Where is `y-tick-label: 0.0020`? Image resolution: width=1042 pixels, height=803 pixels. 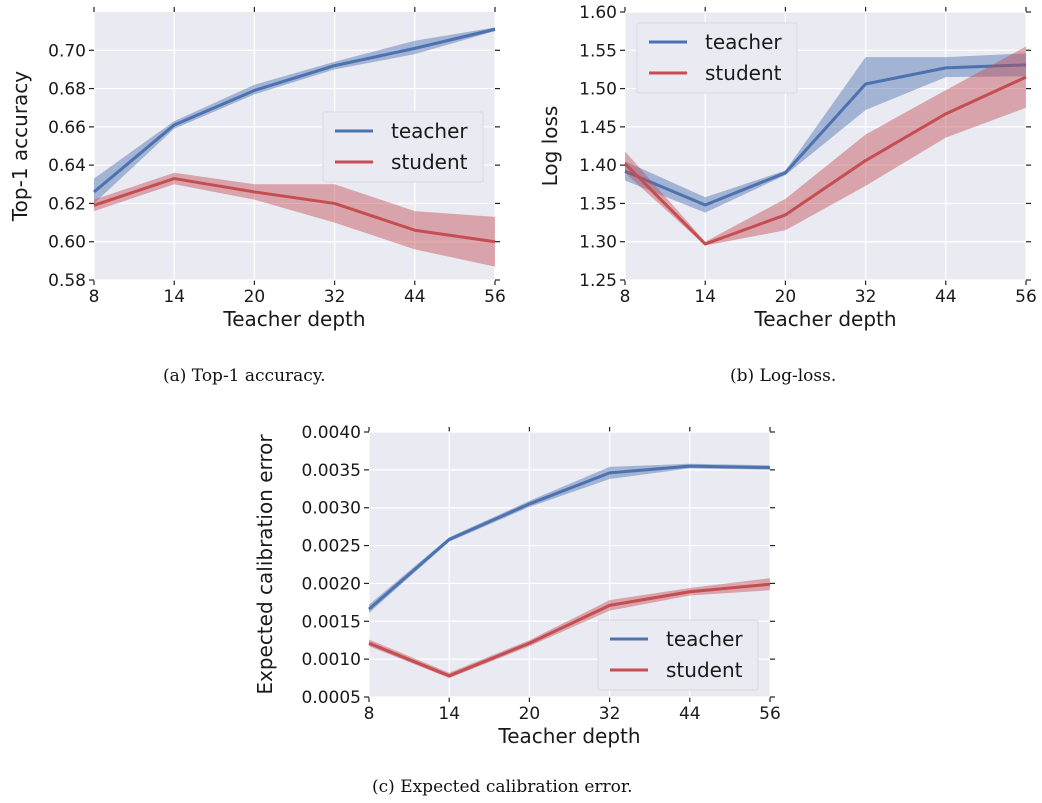
y-tick-label: 0.0020 is located at coordinates (331, 584).